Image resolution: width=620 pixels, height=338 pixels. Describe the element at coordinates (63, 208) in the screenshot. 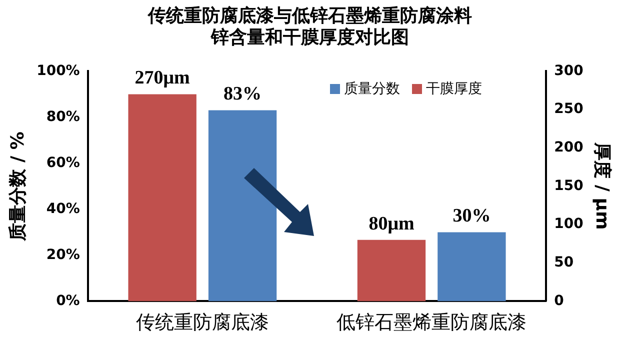

I see `y-tick-label: 40%` at that location.